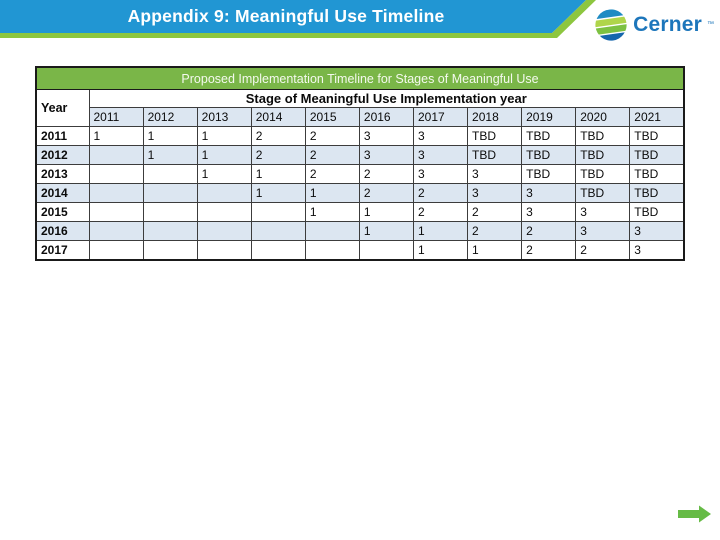 The width and height of the screenshot is (720, 540). I want to click on row-label: 2016, so click(62, 231).